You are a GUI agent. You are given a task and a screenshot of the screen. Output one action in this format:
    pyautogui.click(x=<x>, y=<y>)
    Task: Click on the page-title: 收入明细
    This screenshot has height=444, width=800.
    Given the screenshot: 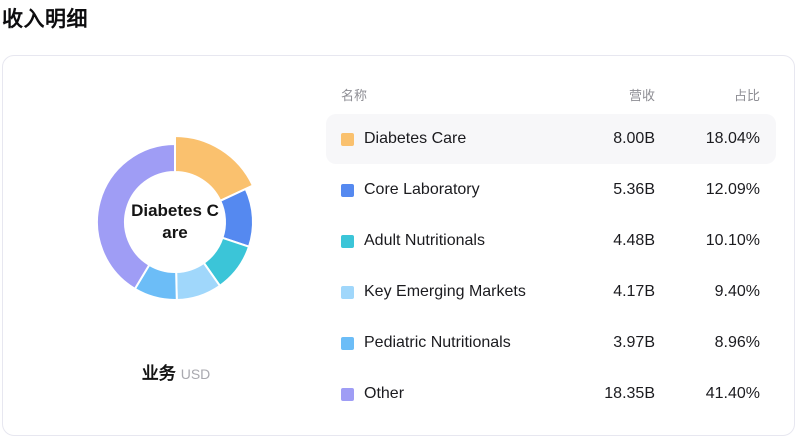 What is the action you would take?
    pyautogui.click(x=45, y=19)
    